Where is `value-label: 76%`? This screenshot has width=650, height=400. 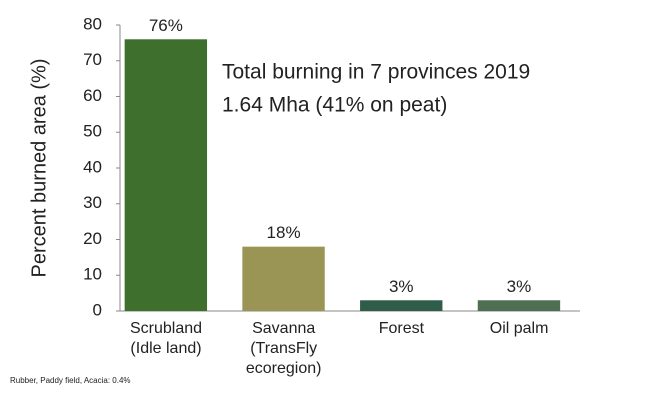 value-label: 76% is located at coordinates (166, 25).